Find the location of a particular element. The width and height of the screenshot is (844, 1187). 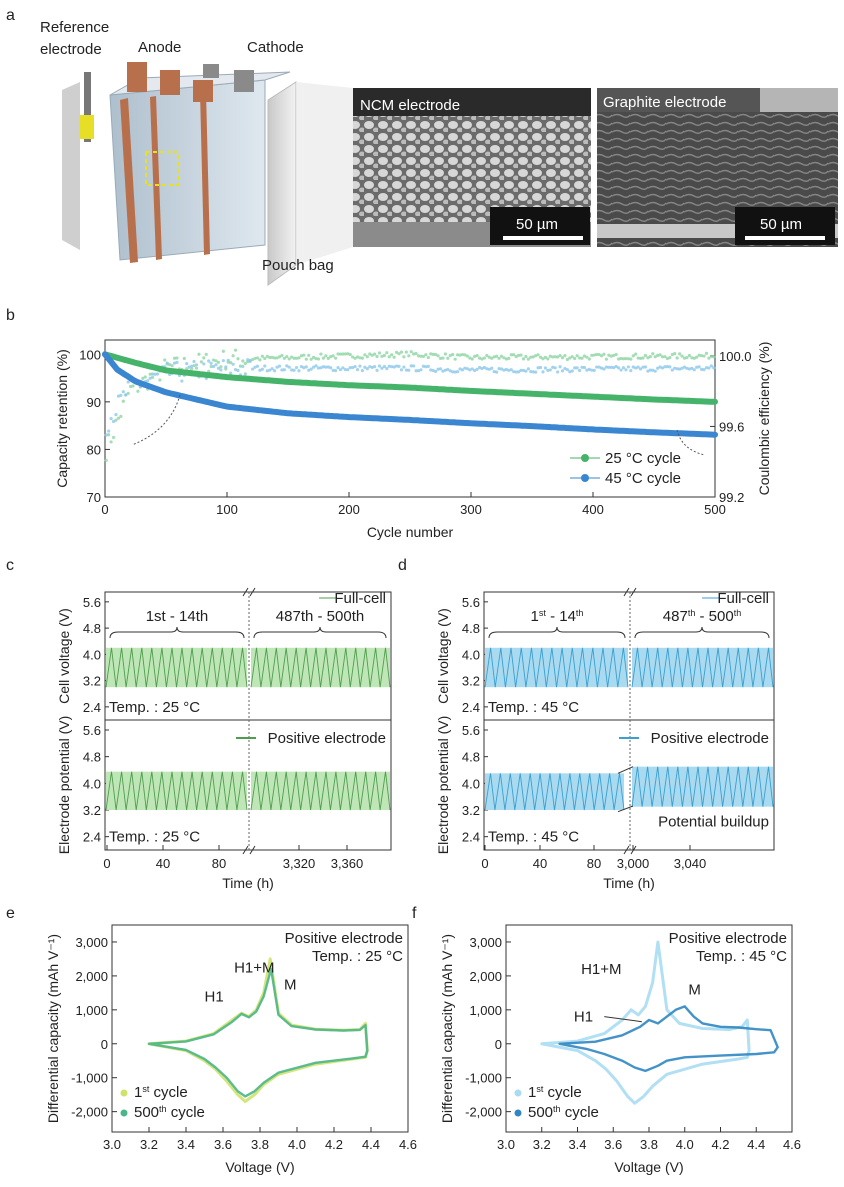

y-tick-label: 5.6 is located at coordinates (471, 602).